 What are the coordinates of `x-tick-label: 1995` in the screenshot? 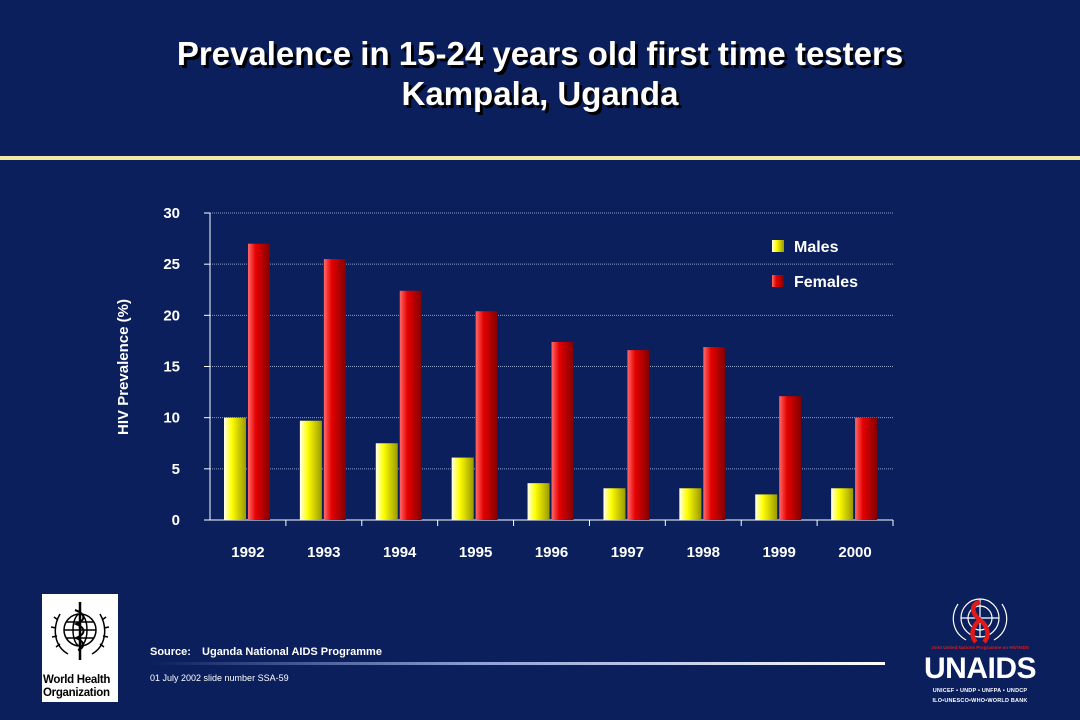 It's located at (475, 552).